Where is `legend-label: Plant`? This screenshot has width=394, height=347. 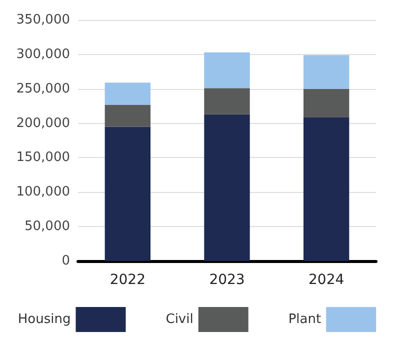 legend-label: Plant is located at coordinates (305, 319).